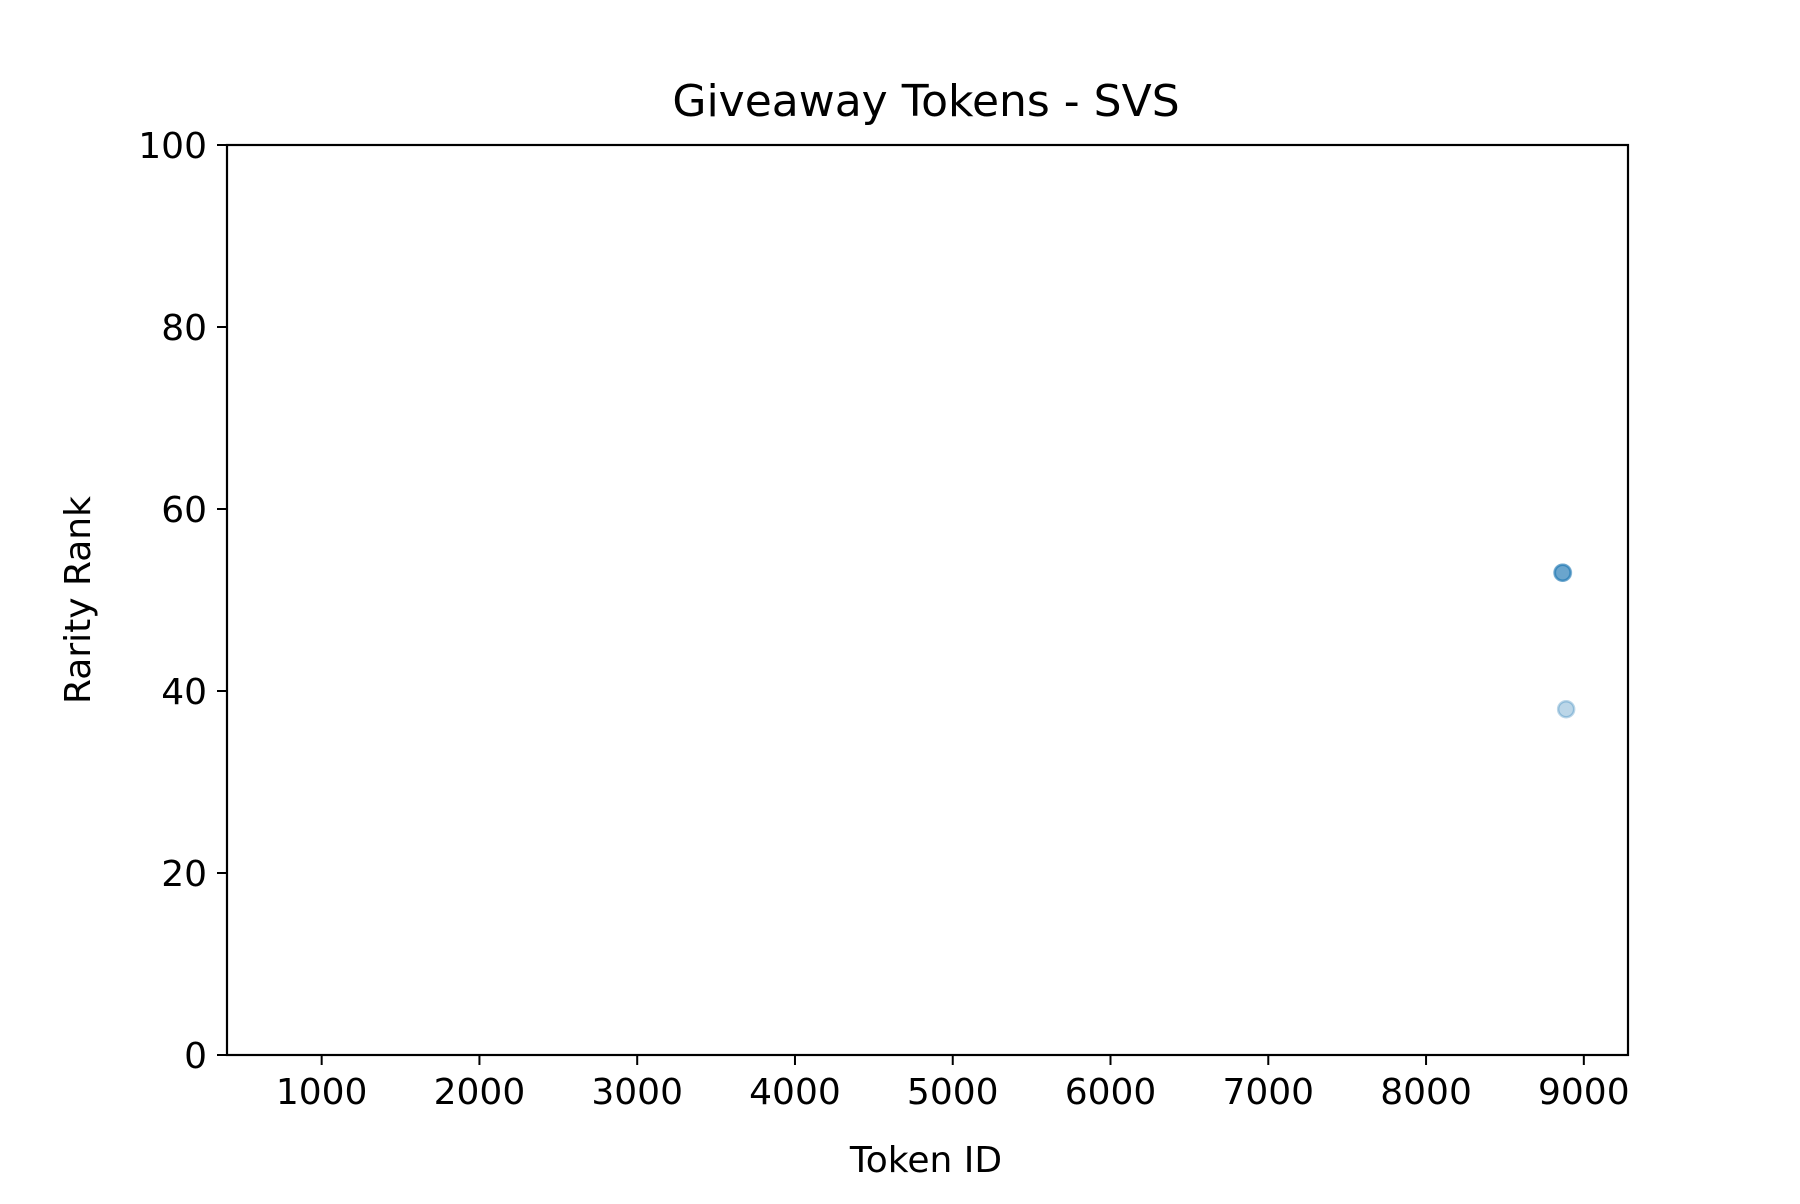 The height and width of the screenshot is (1204, 1800). Describe the element at coordinates (1268, 1092) in the screenshot. I see `x-tick-label: 7000` at that location.